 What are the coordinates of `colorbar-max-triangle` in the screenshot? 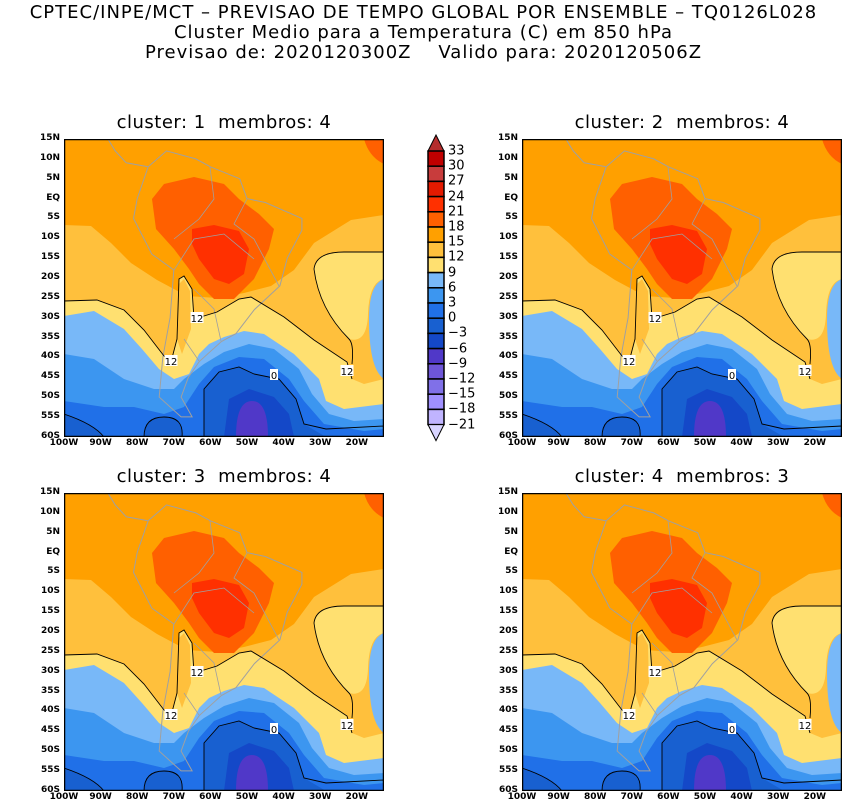 It's located at (436, 143).